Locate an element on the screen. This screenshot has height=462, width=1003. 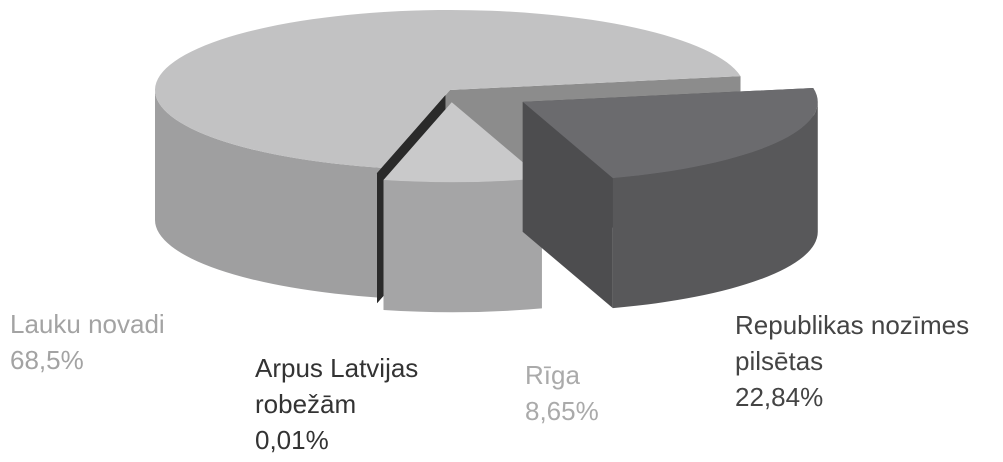
slice-label: Arpus Latvijas robežām 0,01% is located at coordinates (355, 404).